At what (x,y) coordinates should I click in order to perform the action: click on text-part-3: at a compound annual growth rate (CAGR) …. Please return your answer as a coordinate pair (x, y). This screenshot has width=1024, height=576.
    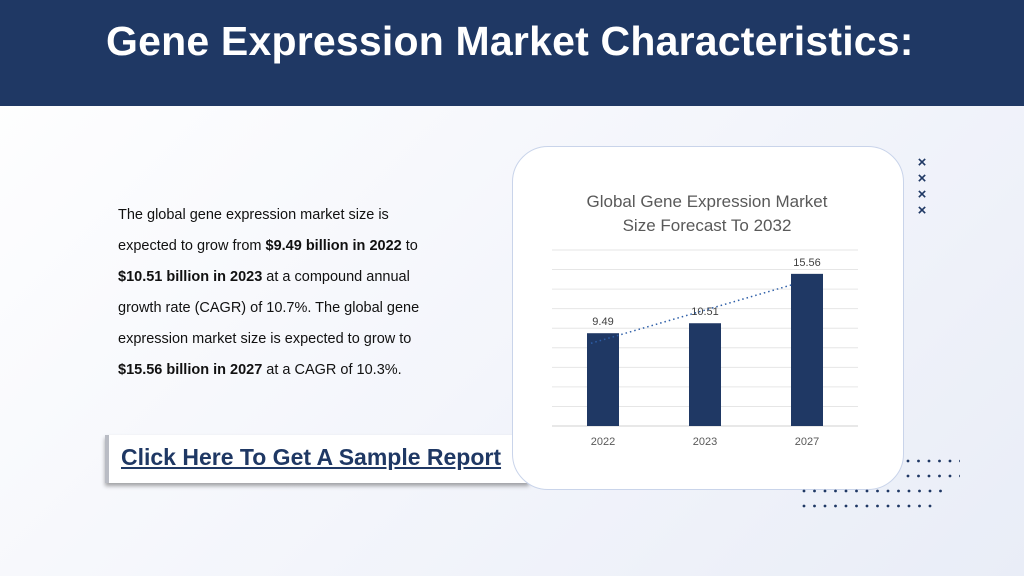
    Looking at the image, I should click on (269, 308).